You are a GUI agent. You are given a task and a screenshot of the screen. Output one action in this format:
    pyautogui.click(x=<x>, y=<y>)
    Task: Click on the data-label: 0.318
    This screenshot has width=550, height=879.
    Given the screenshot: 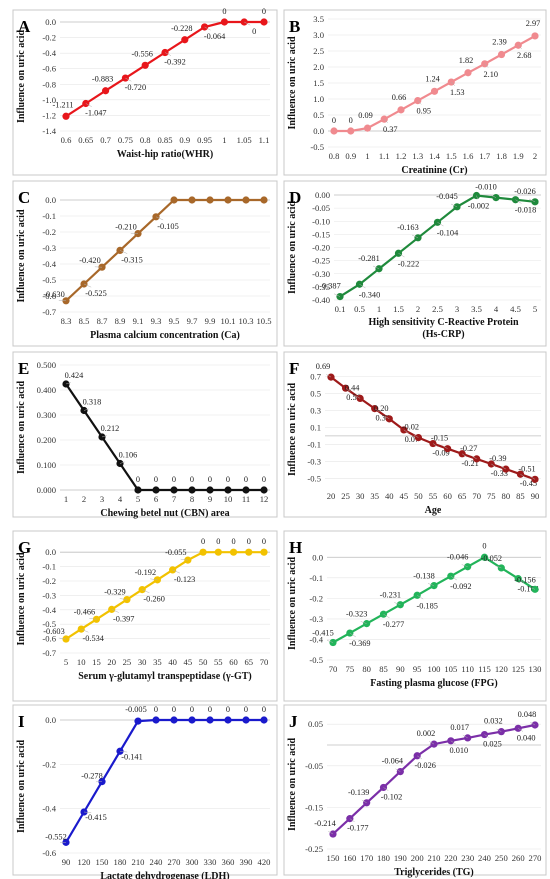 What is the action you would take?
    pyautogui.click(x=92, y=402)
    